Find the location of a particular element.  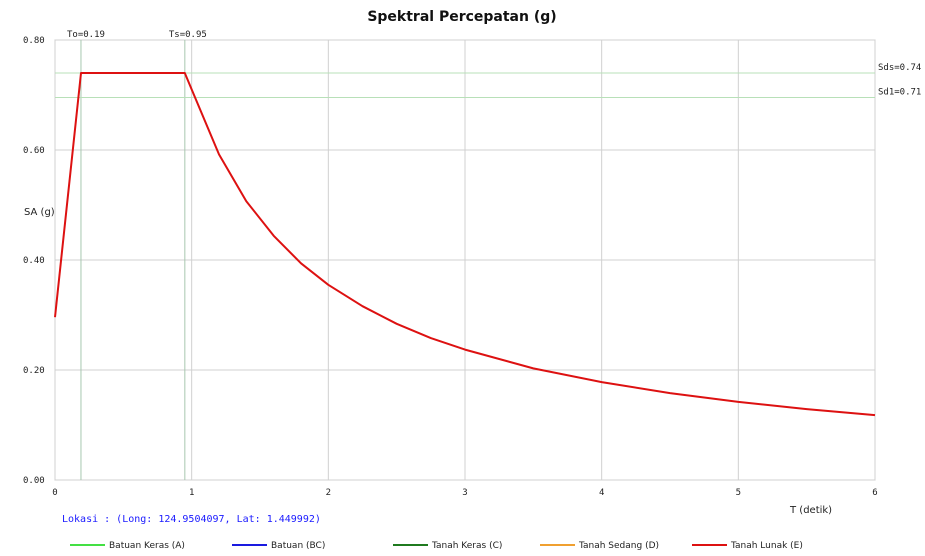

y-axis-label: SA (g) is located at coordinates (39, 212).